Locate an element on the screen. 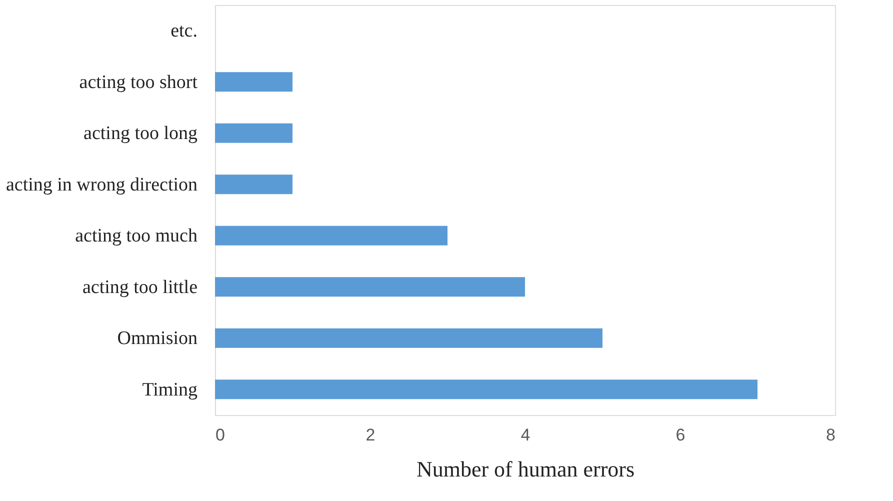  x-tick-label: 4 is located at coordinates (525, 435).